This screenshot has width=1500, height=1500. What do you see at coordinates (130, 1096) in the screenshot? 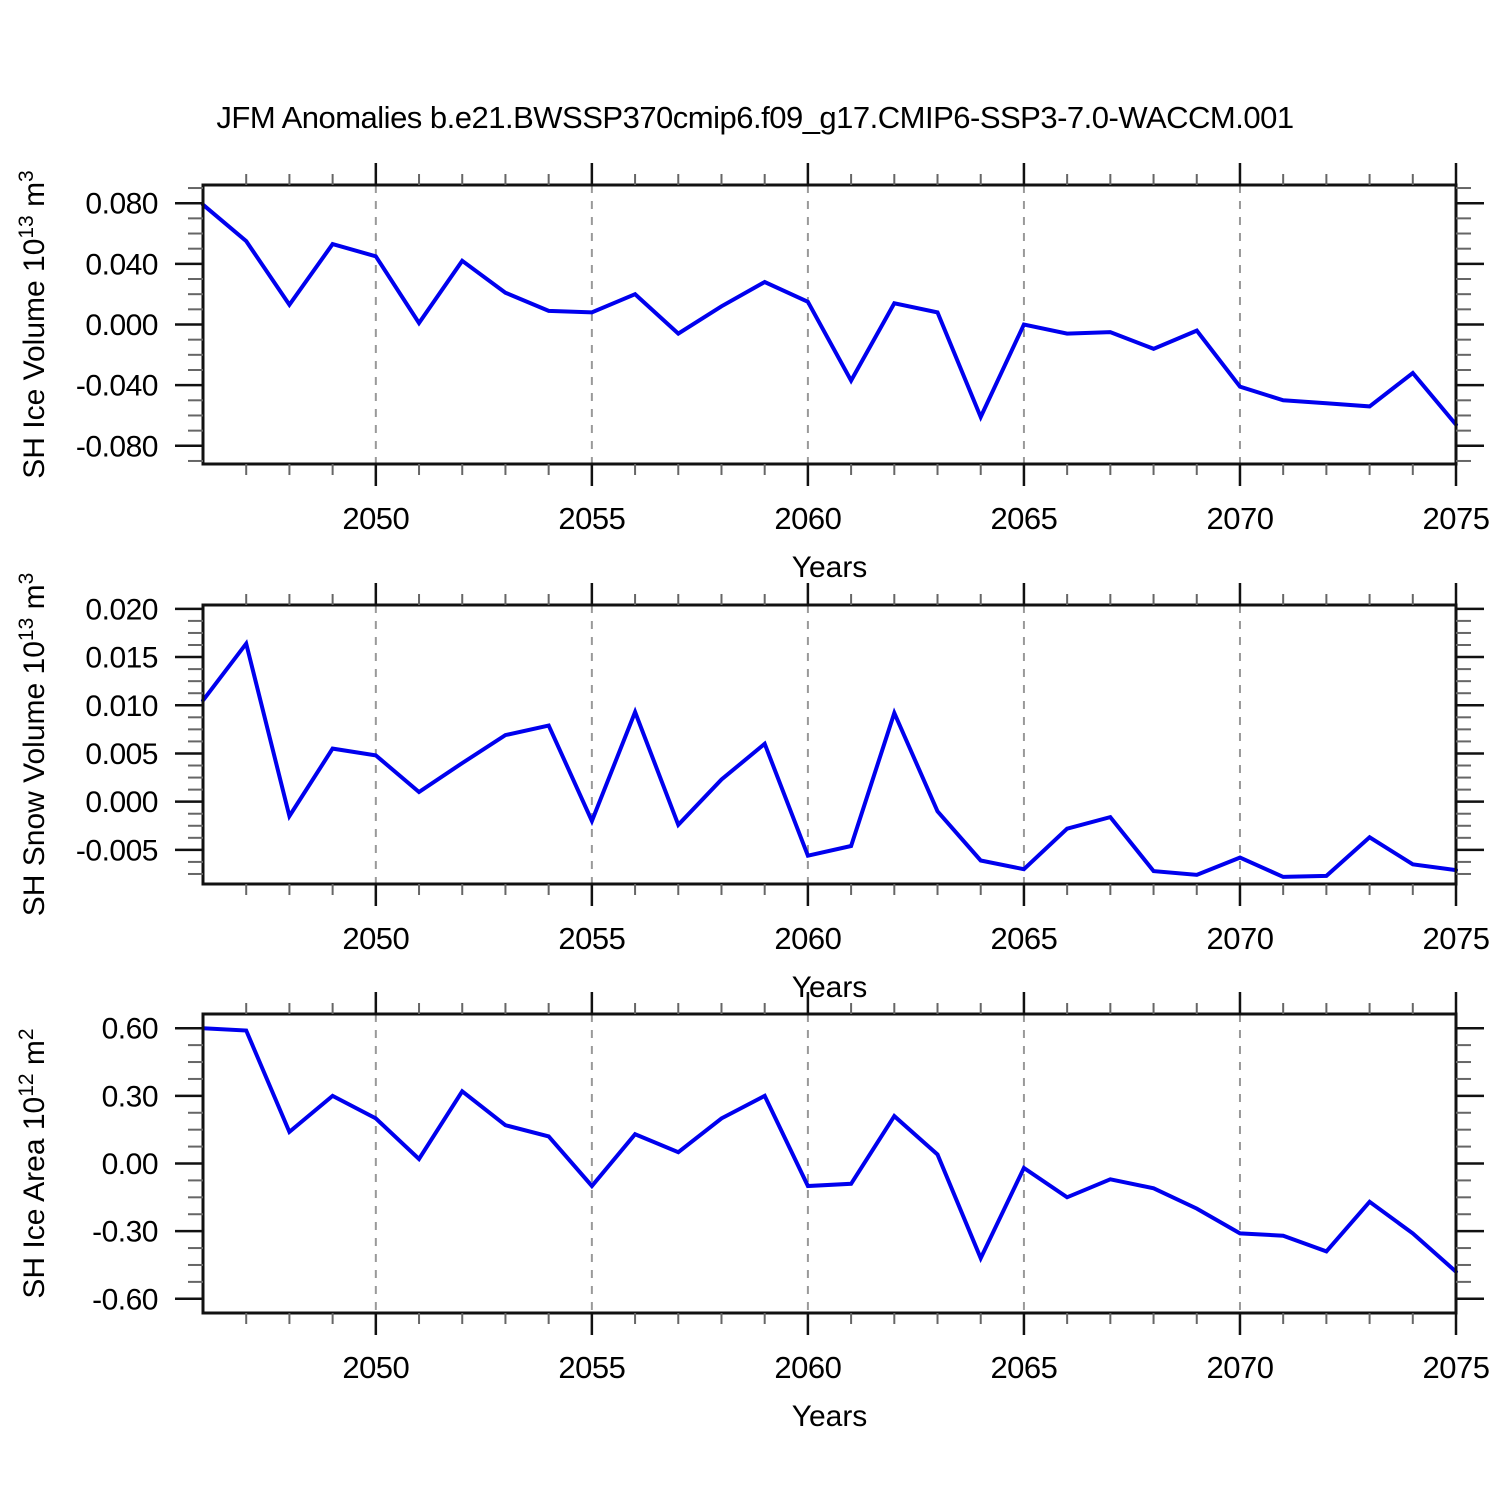
I see `y-tick-label: 0.30` at bounding box center [130, 1096].